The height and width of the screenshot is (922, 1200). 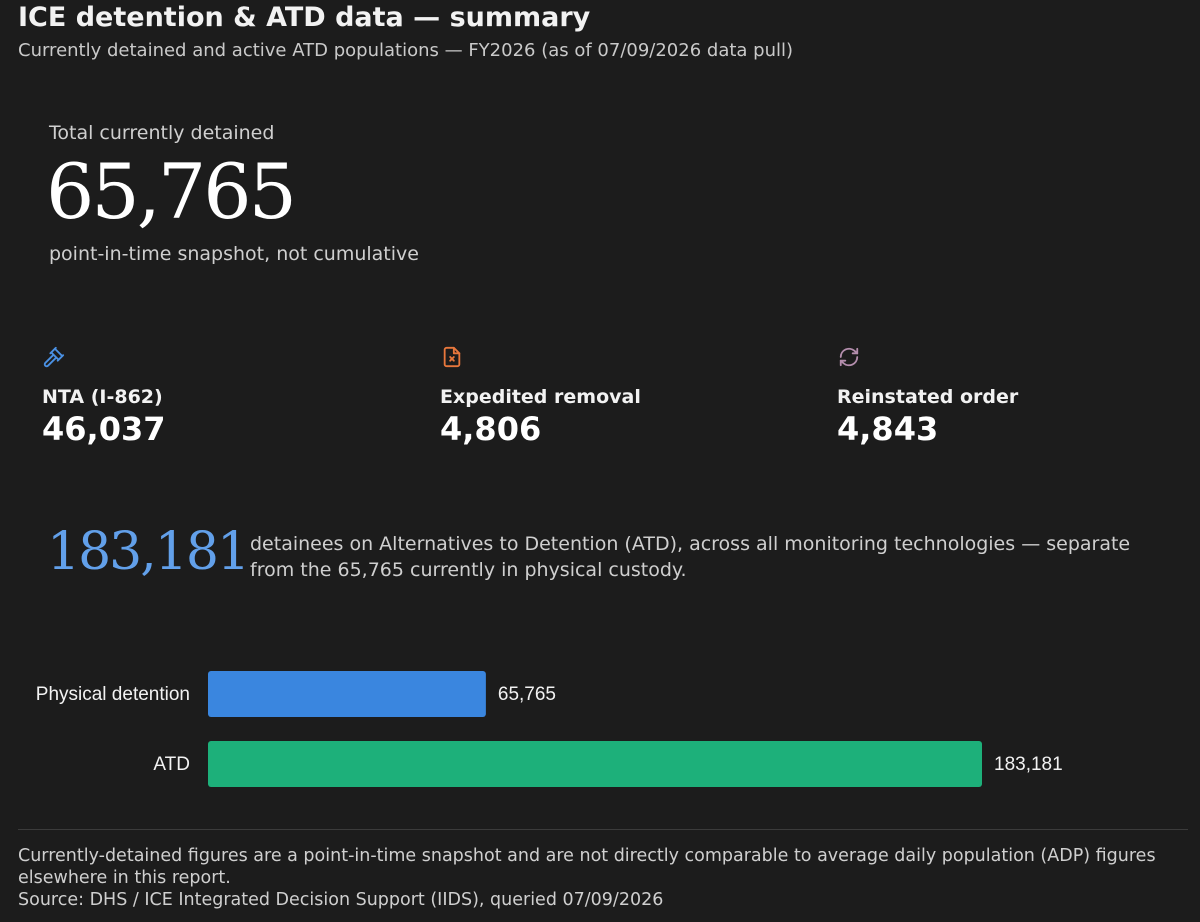 I want to click on stat-card-reinstated-order: Reinstated order 4,843, so click(x=1007, y=397).